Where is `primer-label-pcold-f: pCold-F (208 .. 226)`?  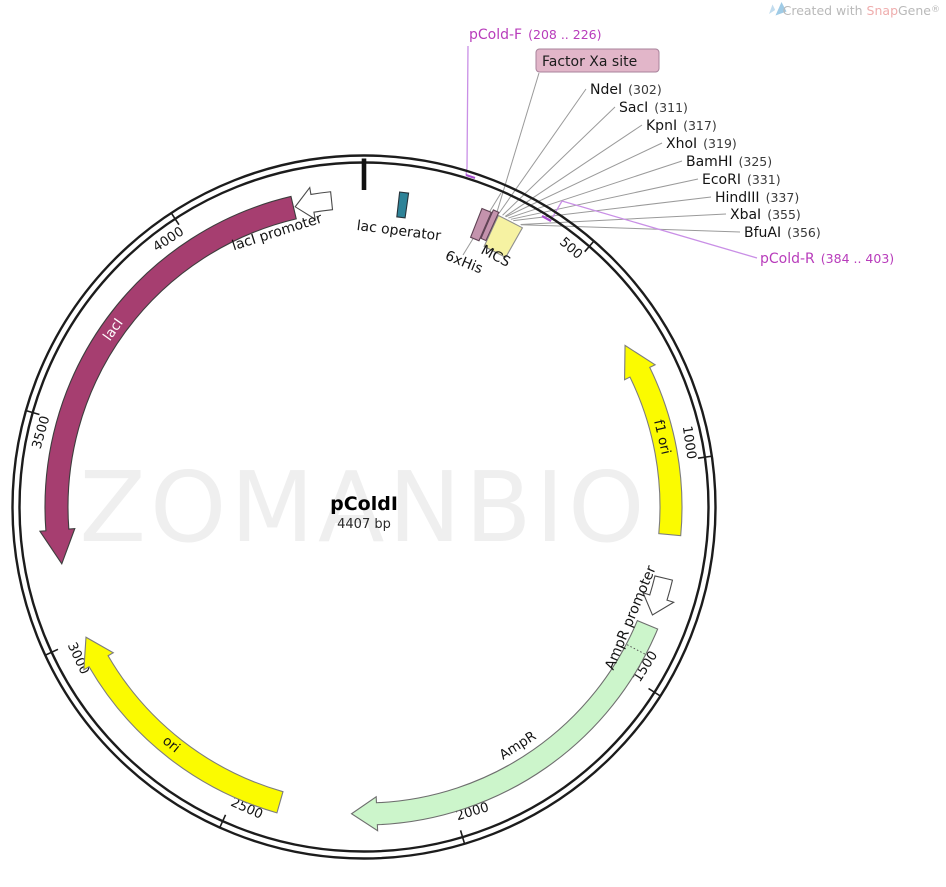 primer-label-pcold-f: pCold-F (208 .. 226) is located at coordinates (535, 35).